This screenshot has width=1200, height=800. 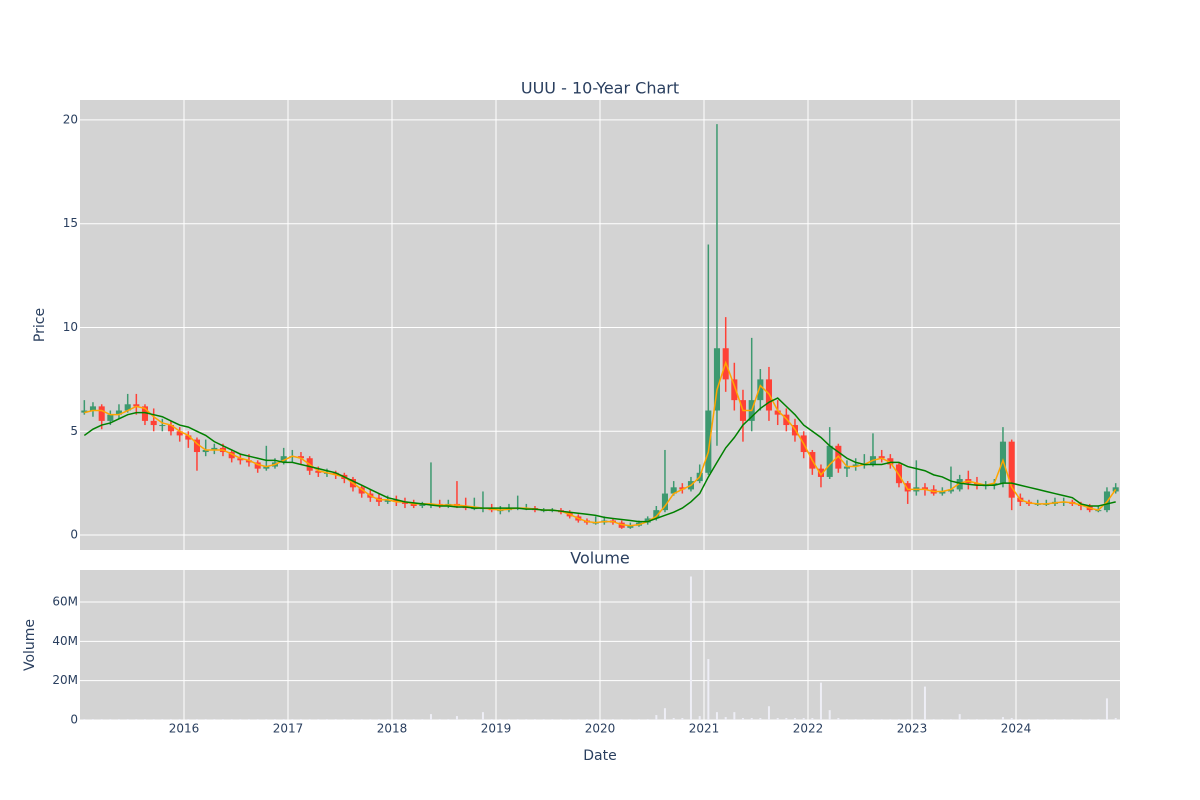 I want to click on volume-title: Volume, so click(x=600, y=558).